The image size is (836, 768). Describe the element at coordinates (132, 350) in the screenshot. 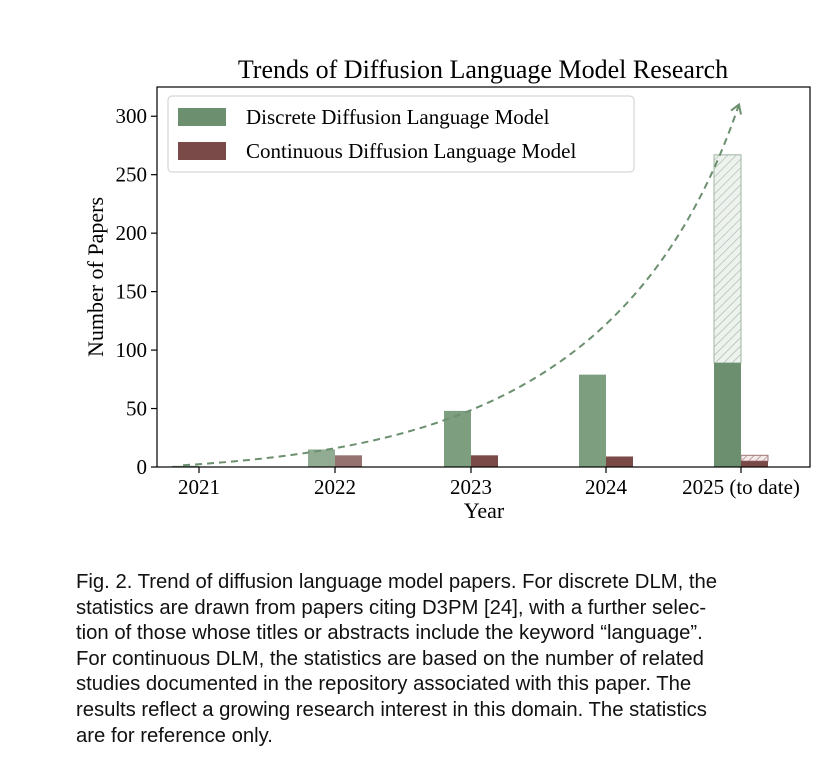

I see `y-tick-label: 100` at that location.